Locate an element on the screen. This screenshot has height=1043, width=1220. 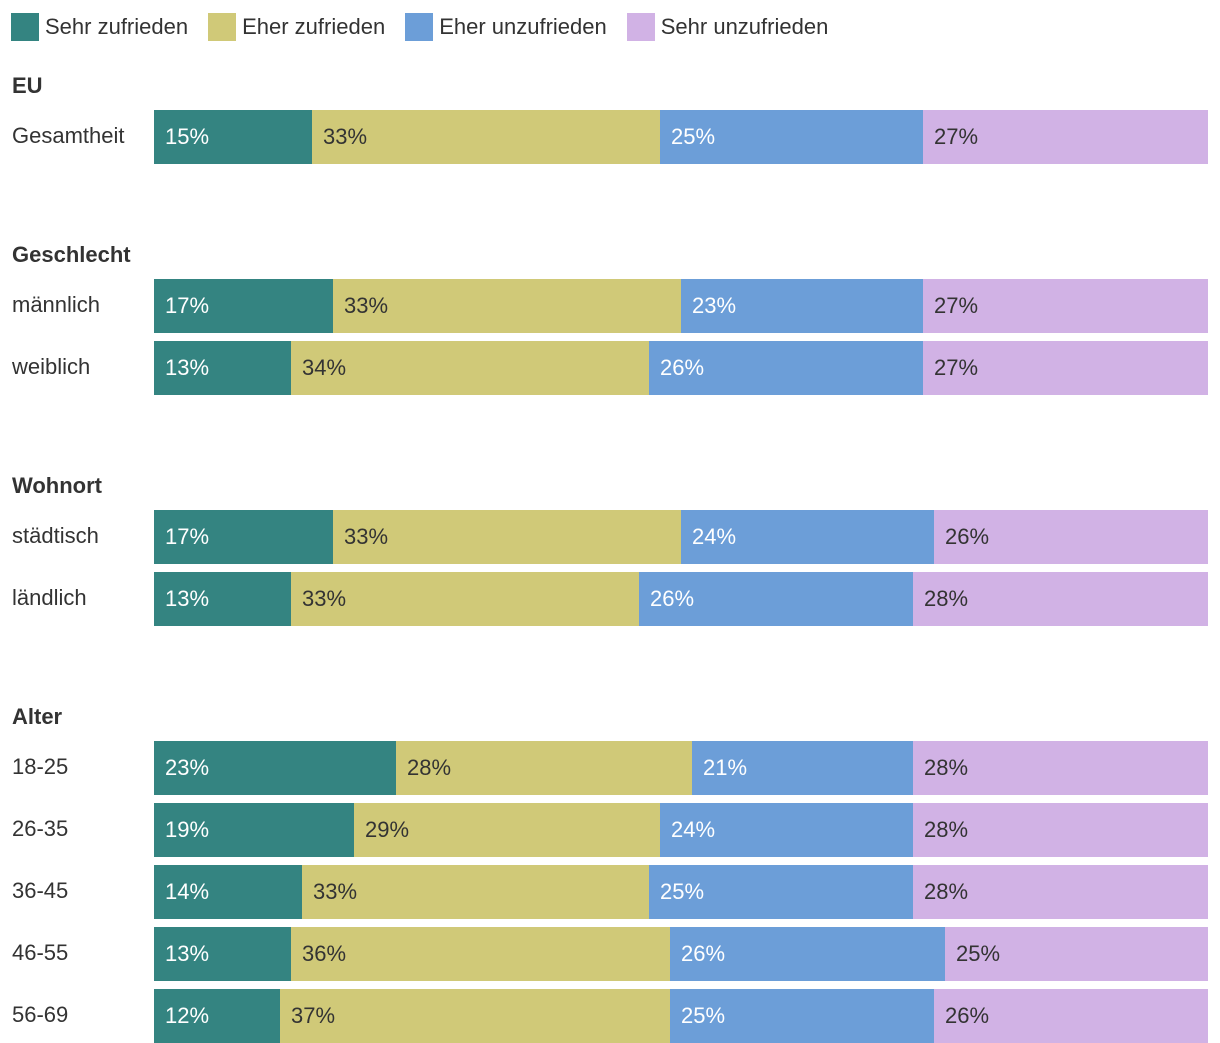
data-label: 23% is located at coordinates (187, 767).